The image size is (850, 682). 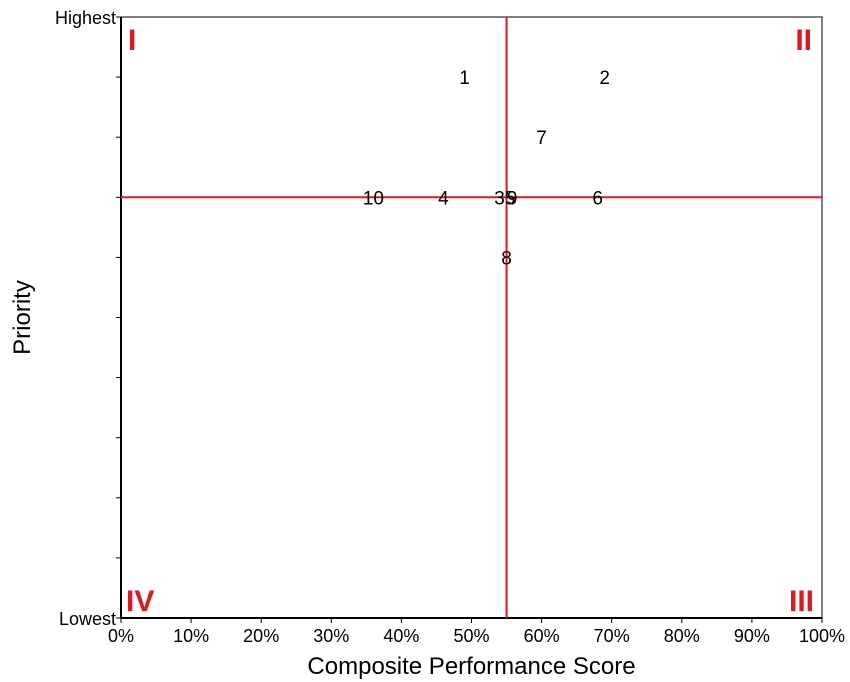 What do you see at coordinates (822, 636) in the screenshot?
I see `x-tick-label: 100%` at bounding box center [822, 636].